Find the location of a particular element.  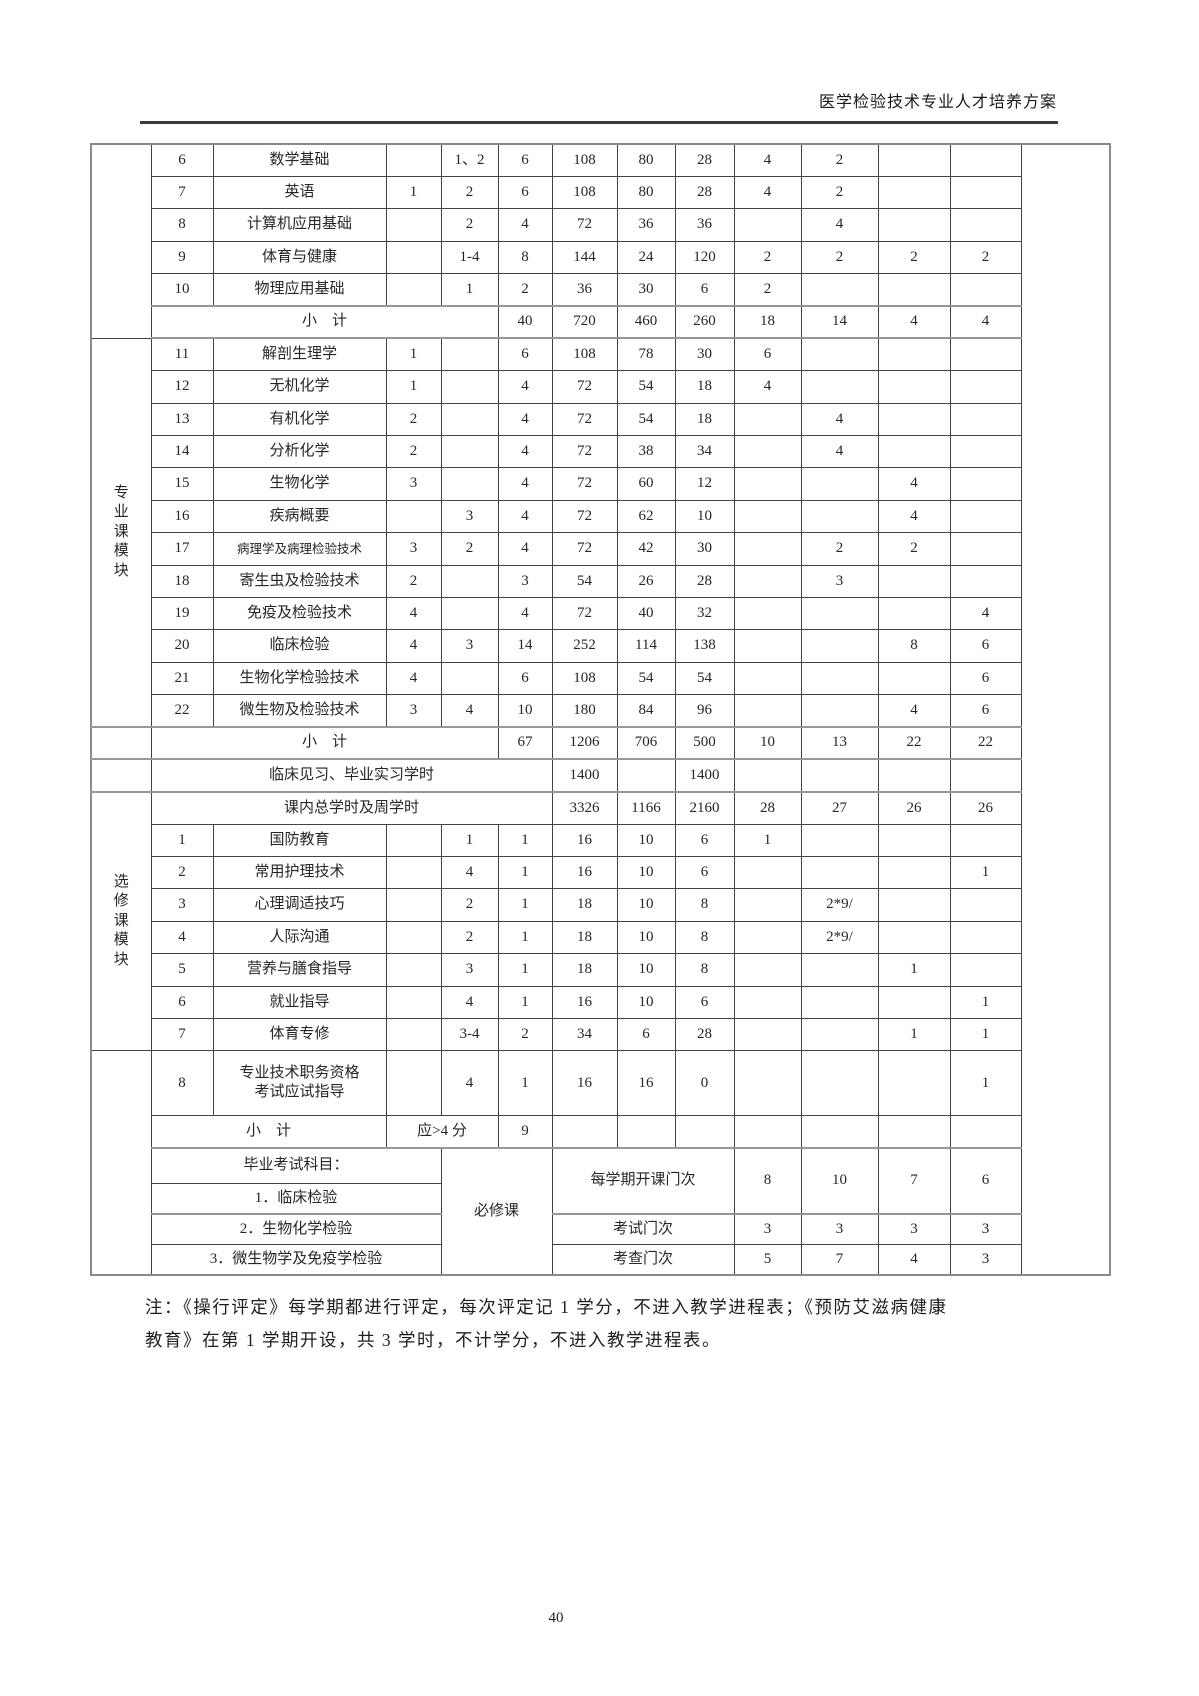

table-cell: 18 is located at coordinates (584, 970).